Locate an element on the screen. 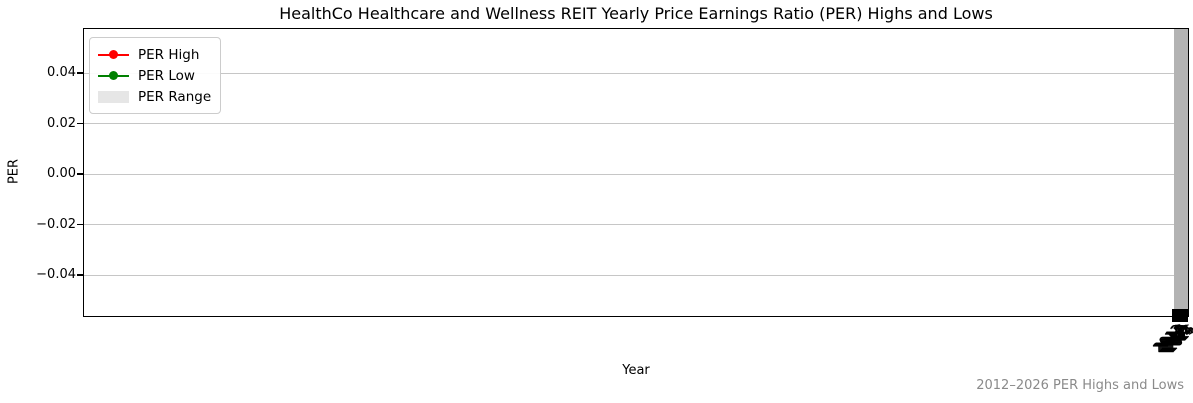  data-point-cluster is located at coordinates (1180, 315).